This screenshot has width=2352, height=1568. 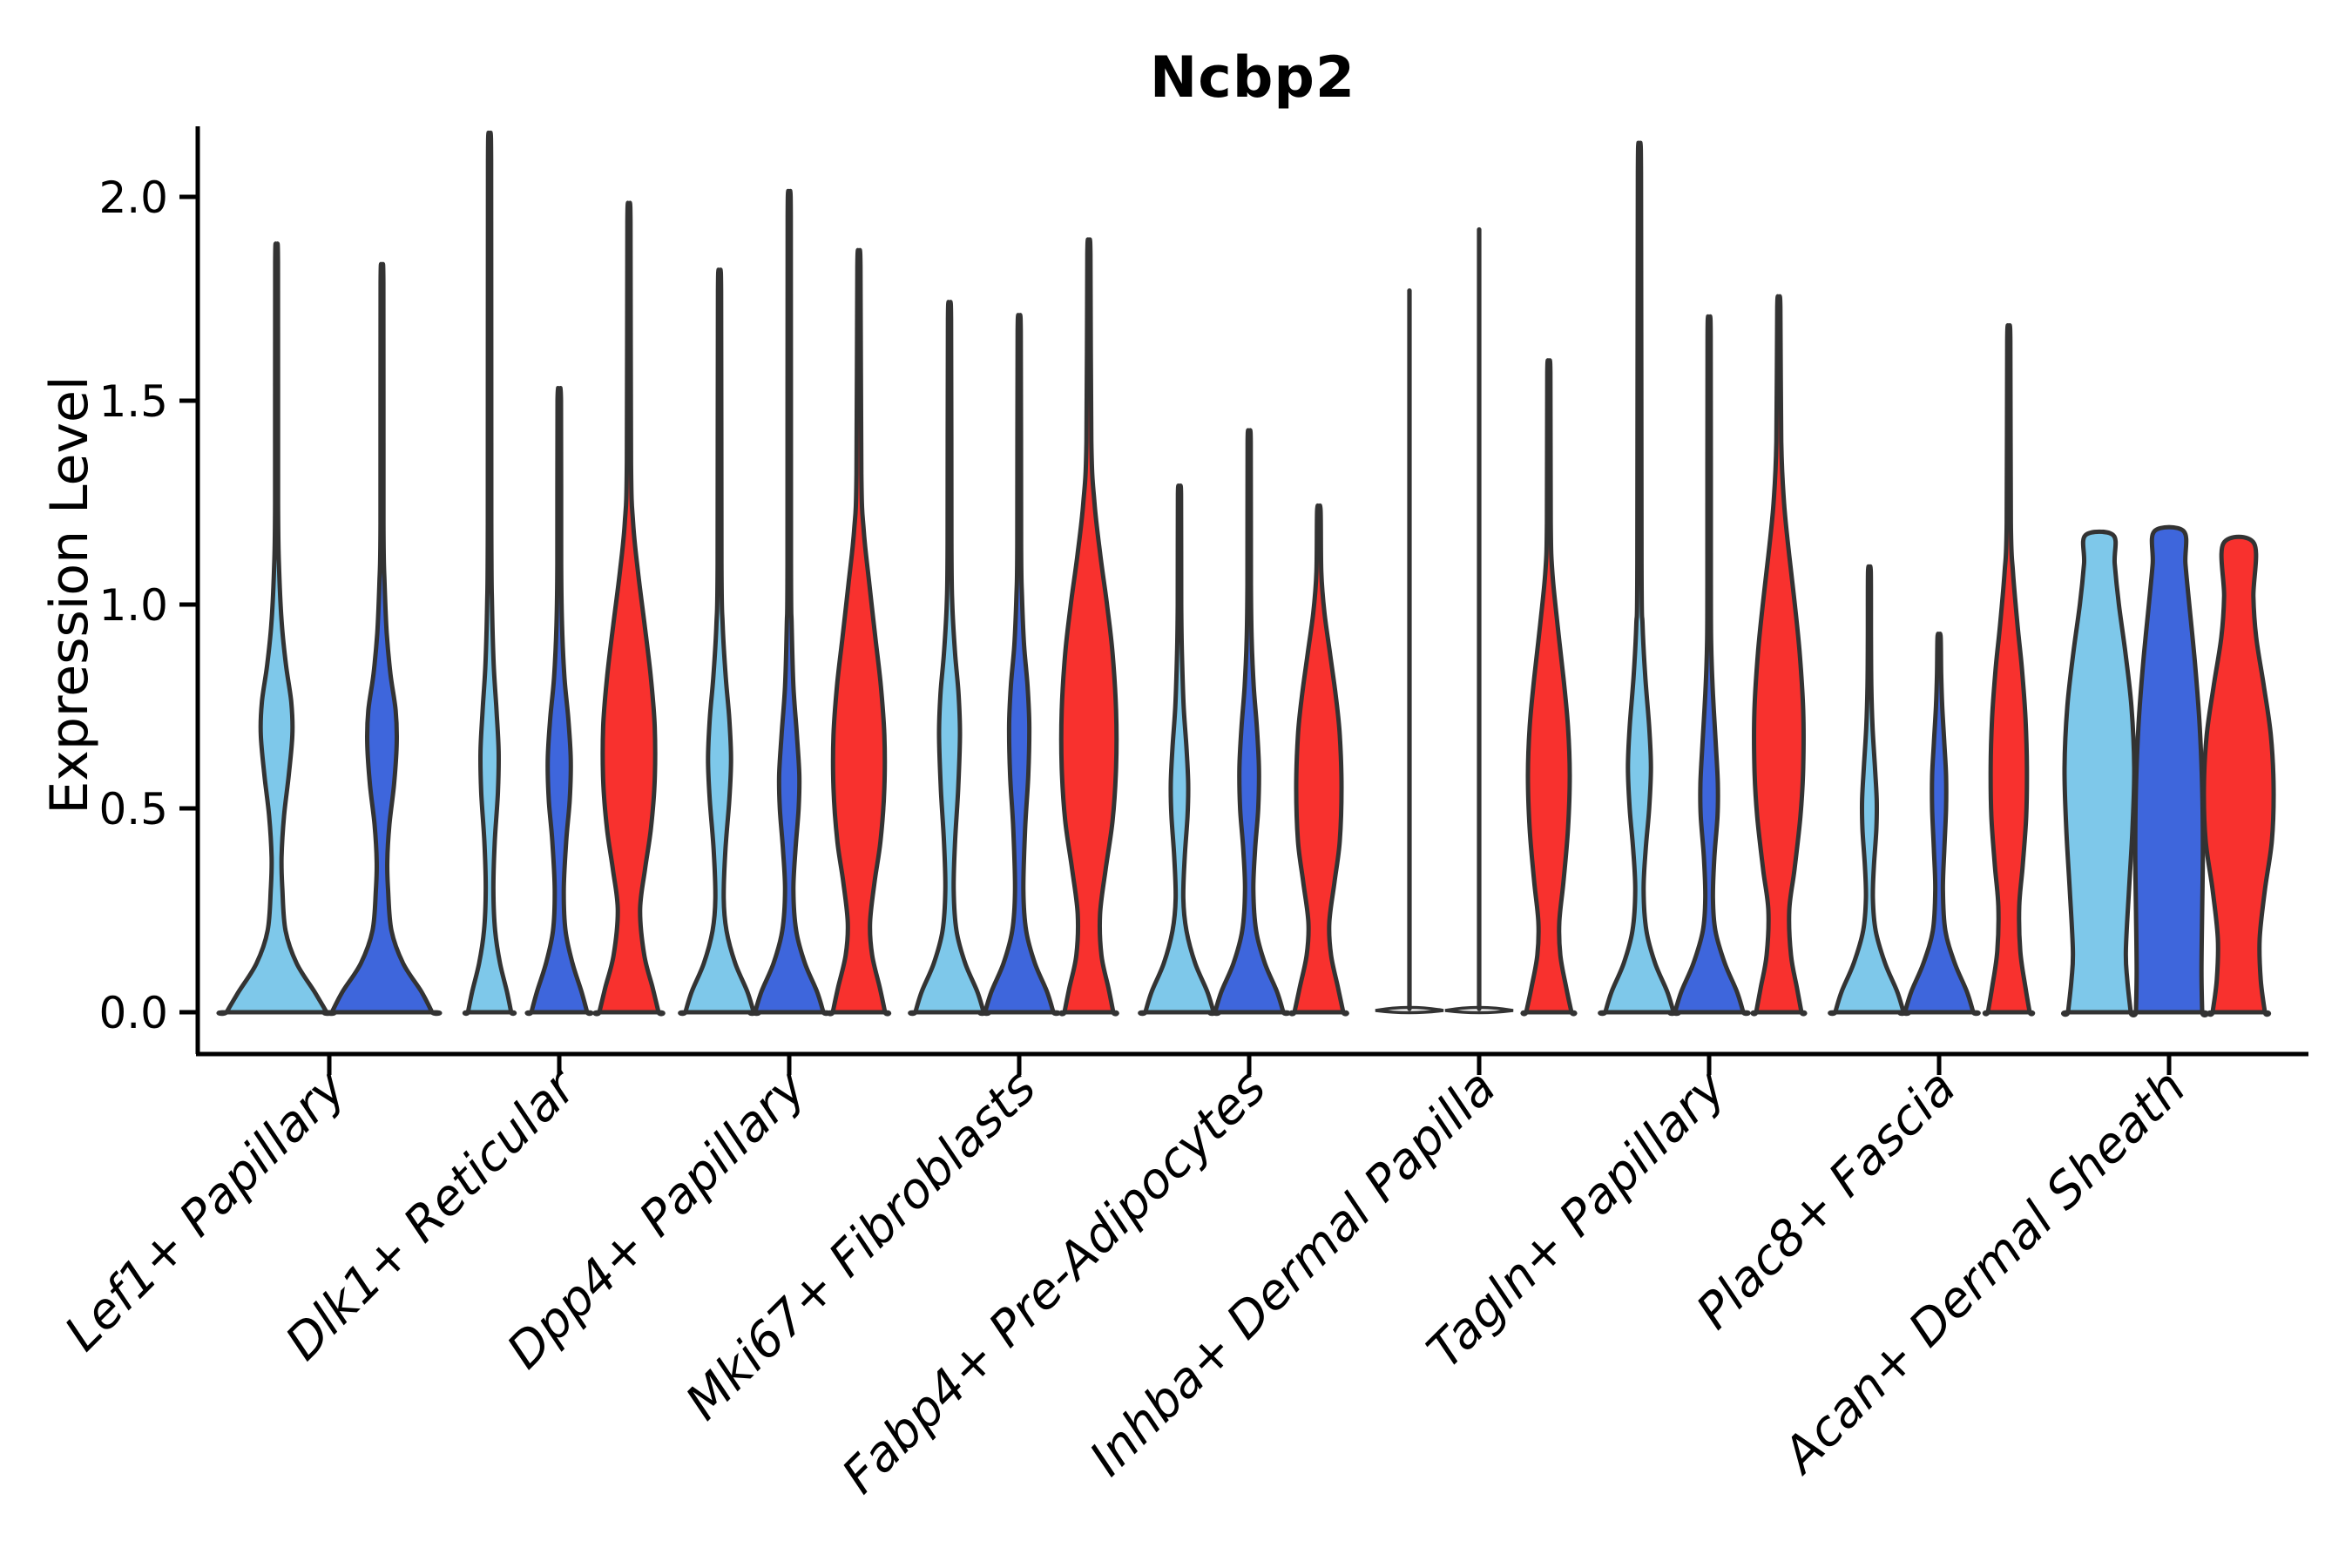 What do you see at coordinates (133, 401) in the screenshot?
I see `y-tick-label: 1.5` at bounding box center [133, 401].